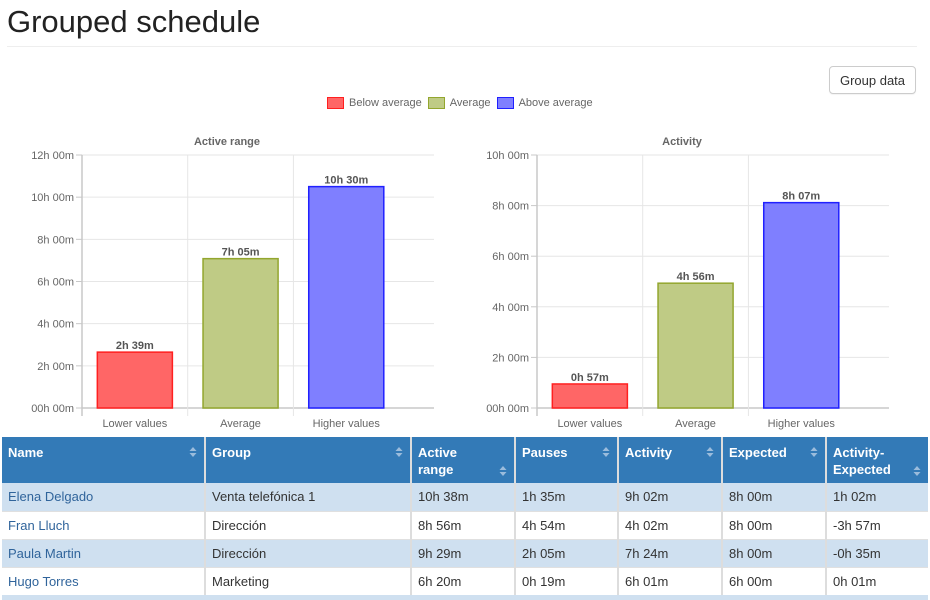  What do you see at coordinates (459, 103) in the screenshot?
I see `legend-item-average: Average` at bounding box center [459, 103].